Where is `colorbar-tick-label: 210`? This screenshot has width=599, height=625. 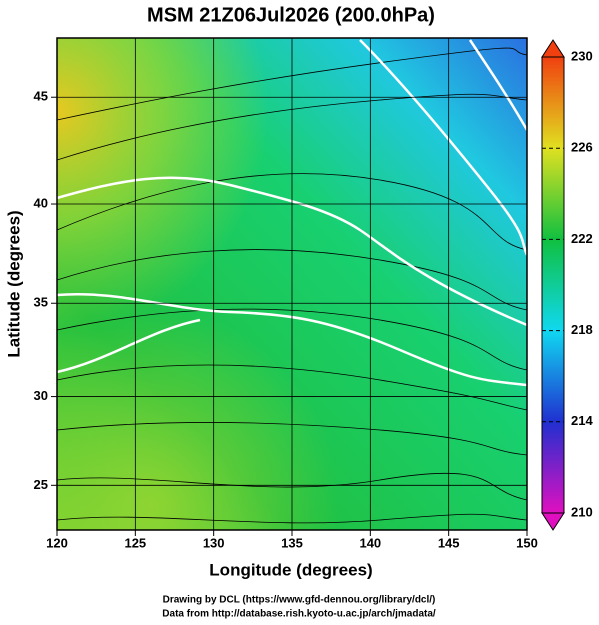
colorbar-tick-label: 210 is located at coordinates (582, 511).